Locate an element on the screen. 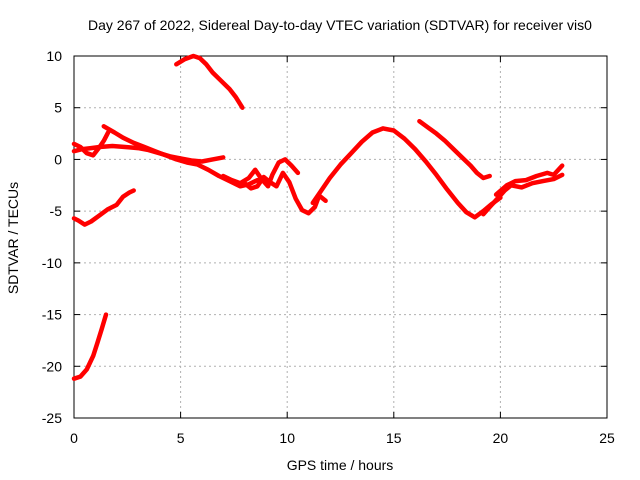 This screenshot has width=640, height=480. x-tick-label: 10 is located at coordinates (287, 438).